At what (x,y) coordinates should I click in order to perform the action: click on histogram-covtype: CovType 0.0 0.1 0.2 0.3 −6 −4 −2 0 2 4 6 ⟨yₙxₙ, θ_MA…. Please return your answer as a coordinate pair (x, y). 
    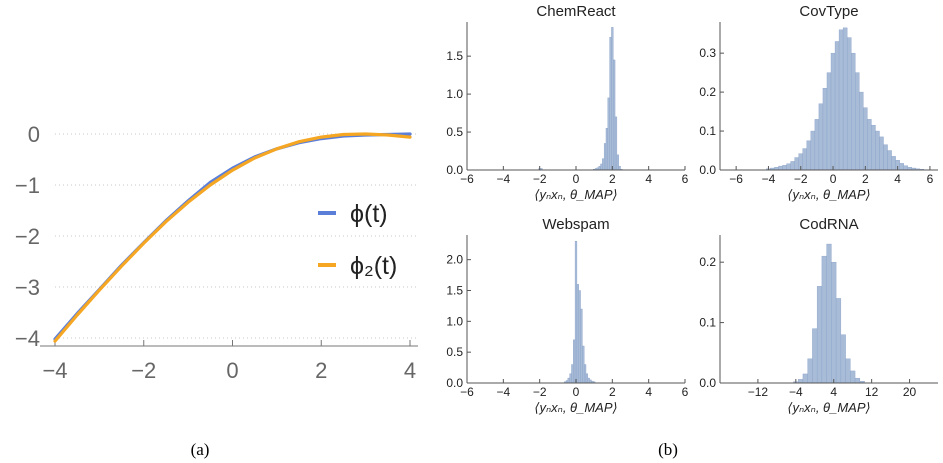
    Looking at the image, I should click on (818, 102).